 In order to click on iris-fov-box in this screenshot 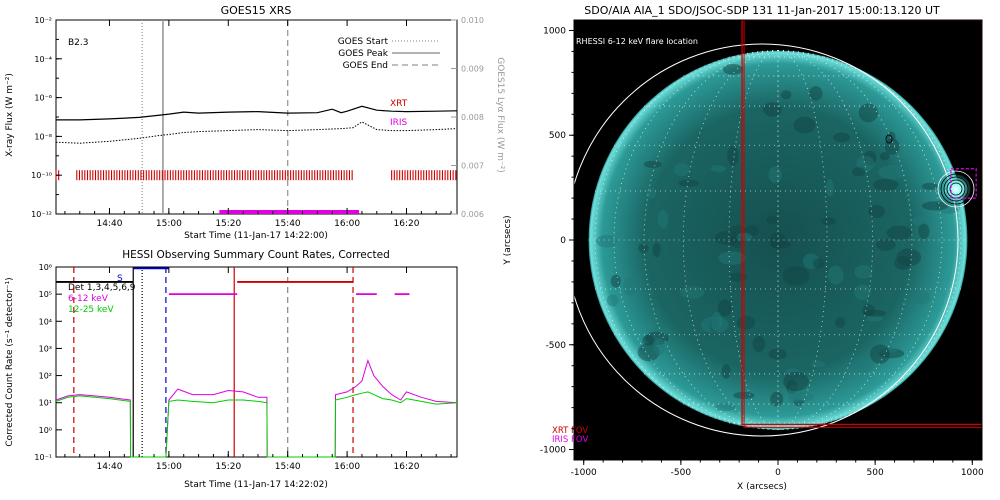, I will do `click(963, 183)`.